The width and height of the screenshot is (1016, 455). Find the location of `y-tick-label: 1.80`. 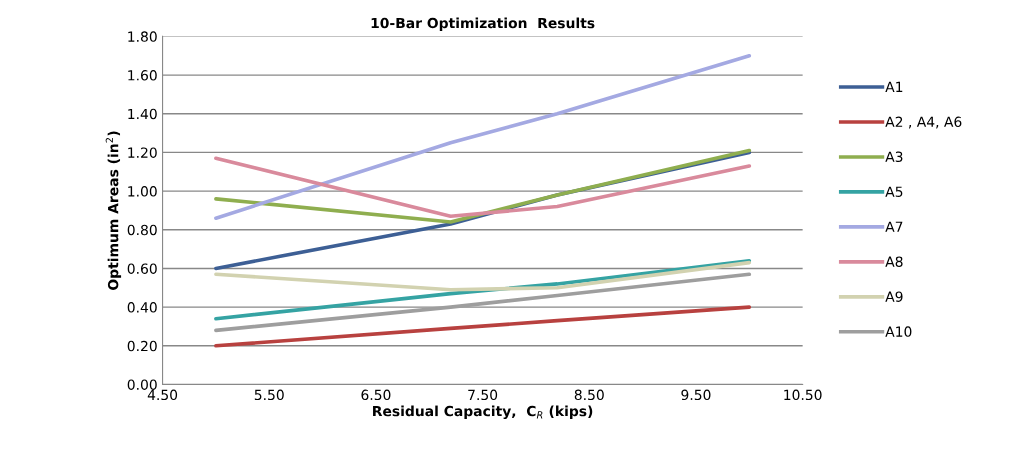

y-tick-label: 1.80 is located at coordinates (142, 36).